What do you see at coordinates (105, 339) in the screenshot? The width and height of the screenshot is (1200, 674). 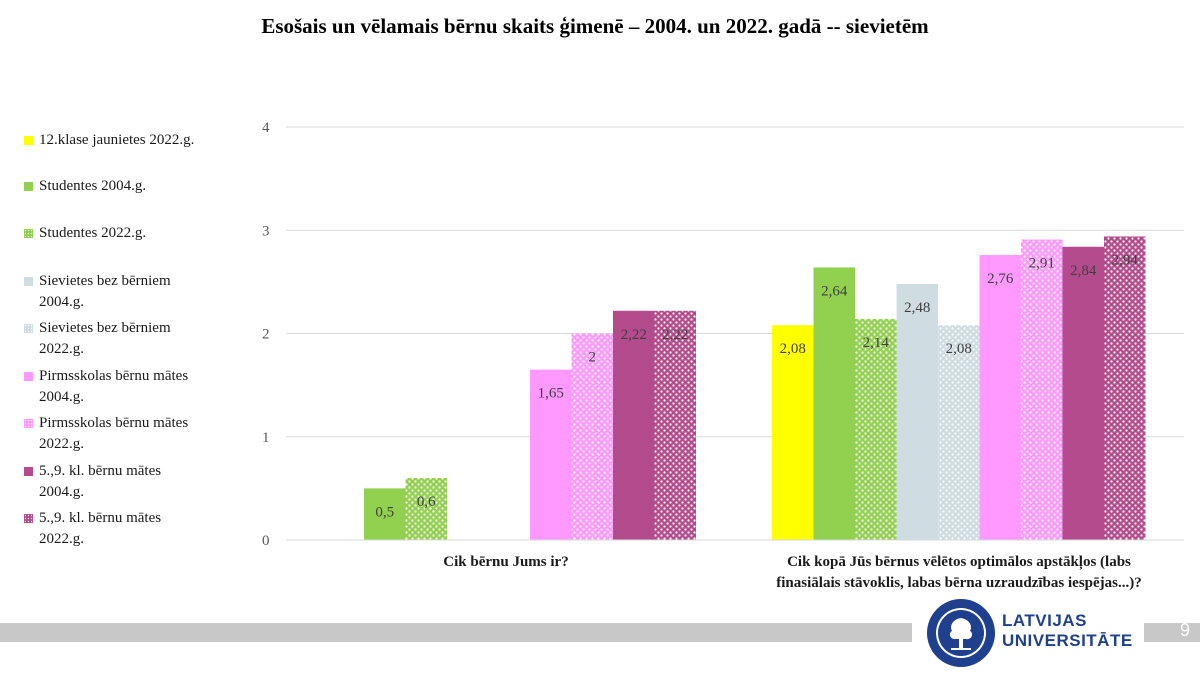 I see `legend-label: Sievietes bez bērniem 2022.g.` at bounding box center [105, 339].